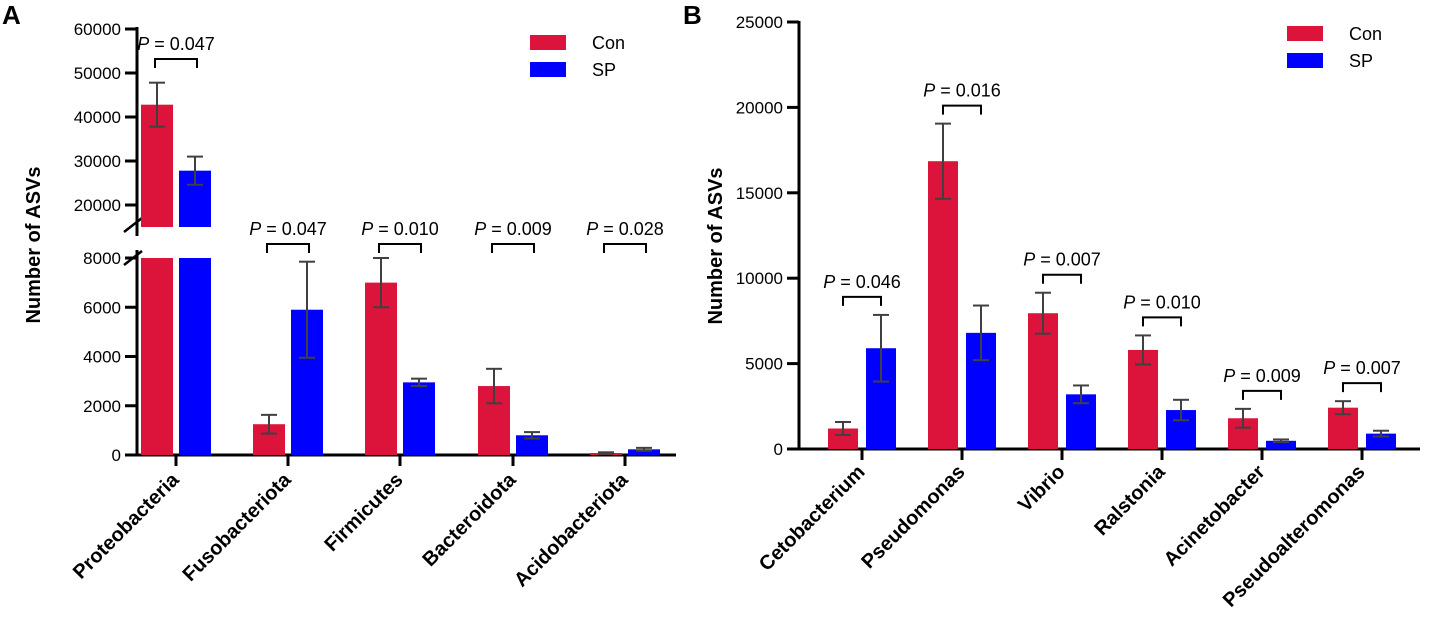 The image size is (1434, 620). I want to click on legend-swatch-con-a, so click(548, 42).